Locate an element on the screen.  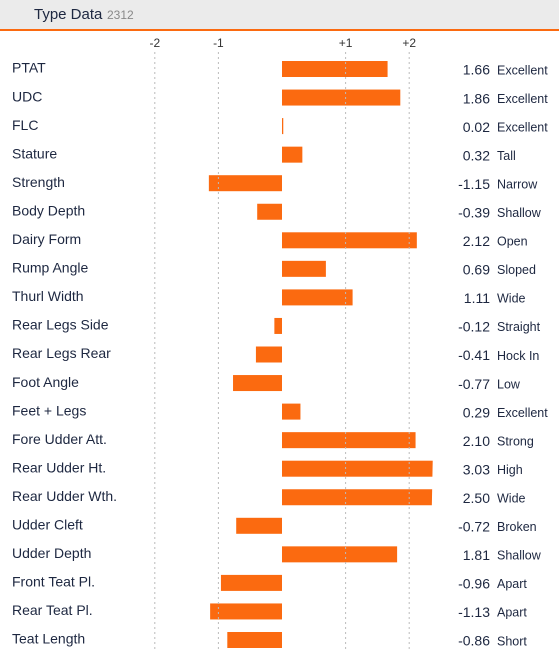
category-label: UDC is located at coordinates (27, 96).